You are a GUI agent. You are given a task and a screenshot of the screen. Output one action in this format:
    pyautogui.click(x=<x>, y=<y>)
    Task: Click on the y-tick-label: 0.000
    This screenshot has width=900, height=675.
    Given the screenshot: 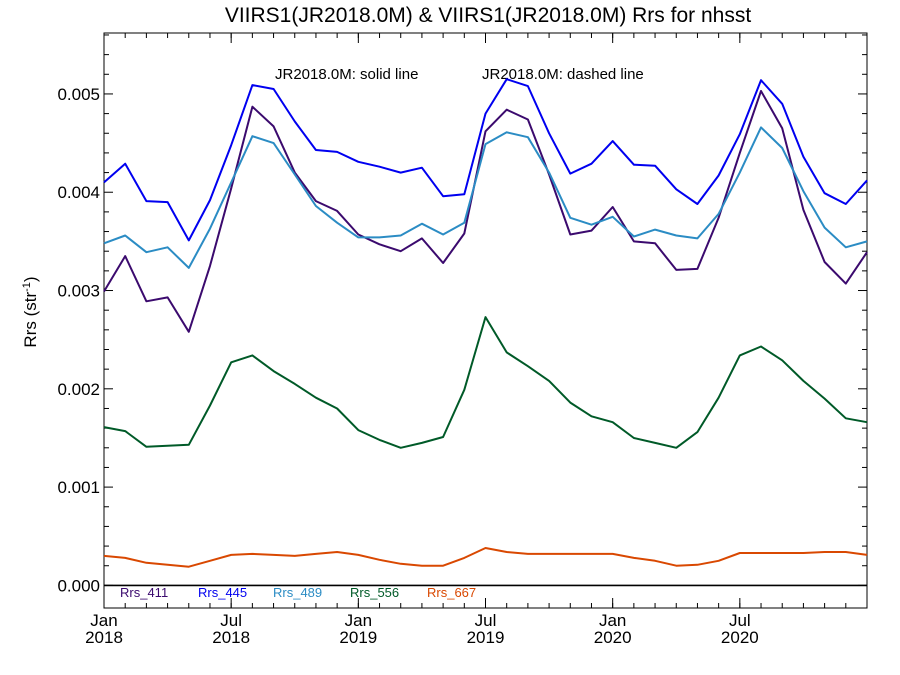 What is the action you would take?
    pyautogui.click(x=78, y=585)
    